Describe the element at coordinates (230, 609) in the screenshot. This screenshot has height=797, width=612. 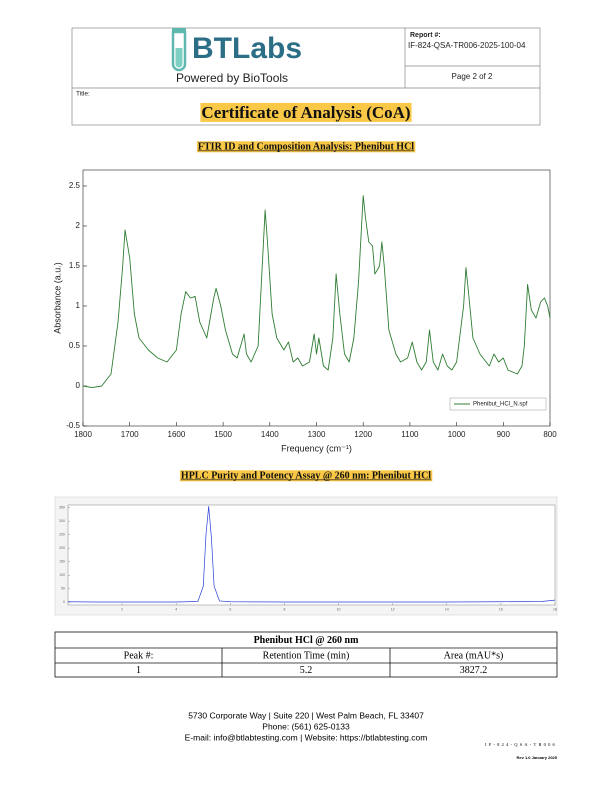
I see `x-tick-label: 6` at that location.